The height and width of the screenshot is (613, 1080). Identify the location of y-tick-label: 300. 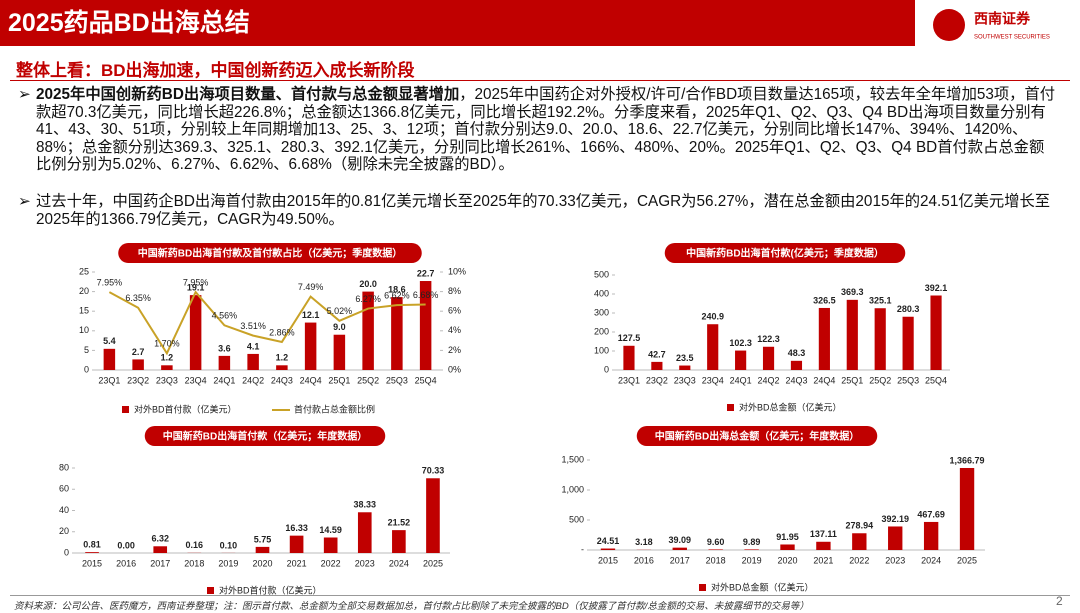
(601, 312).